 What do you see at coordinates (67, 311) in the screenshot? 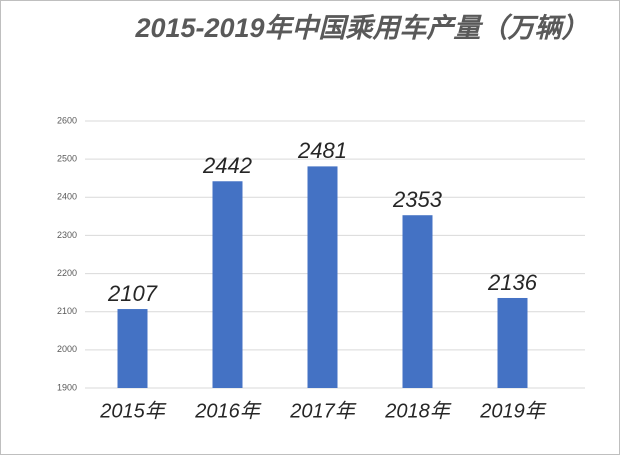
I see `y-tick-label: 2100` at bounding box center [67, 311].